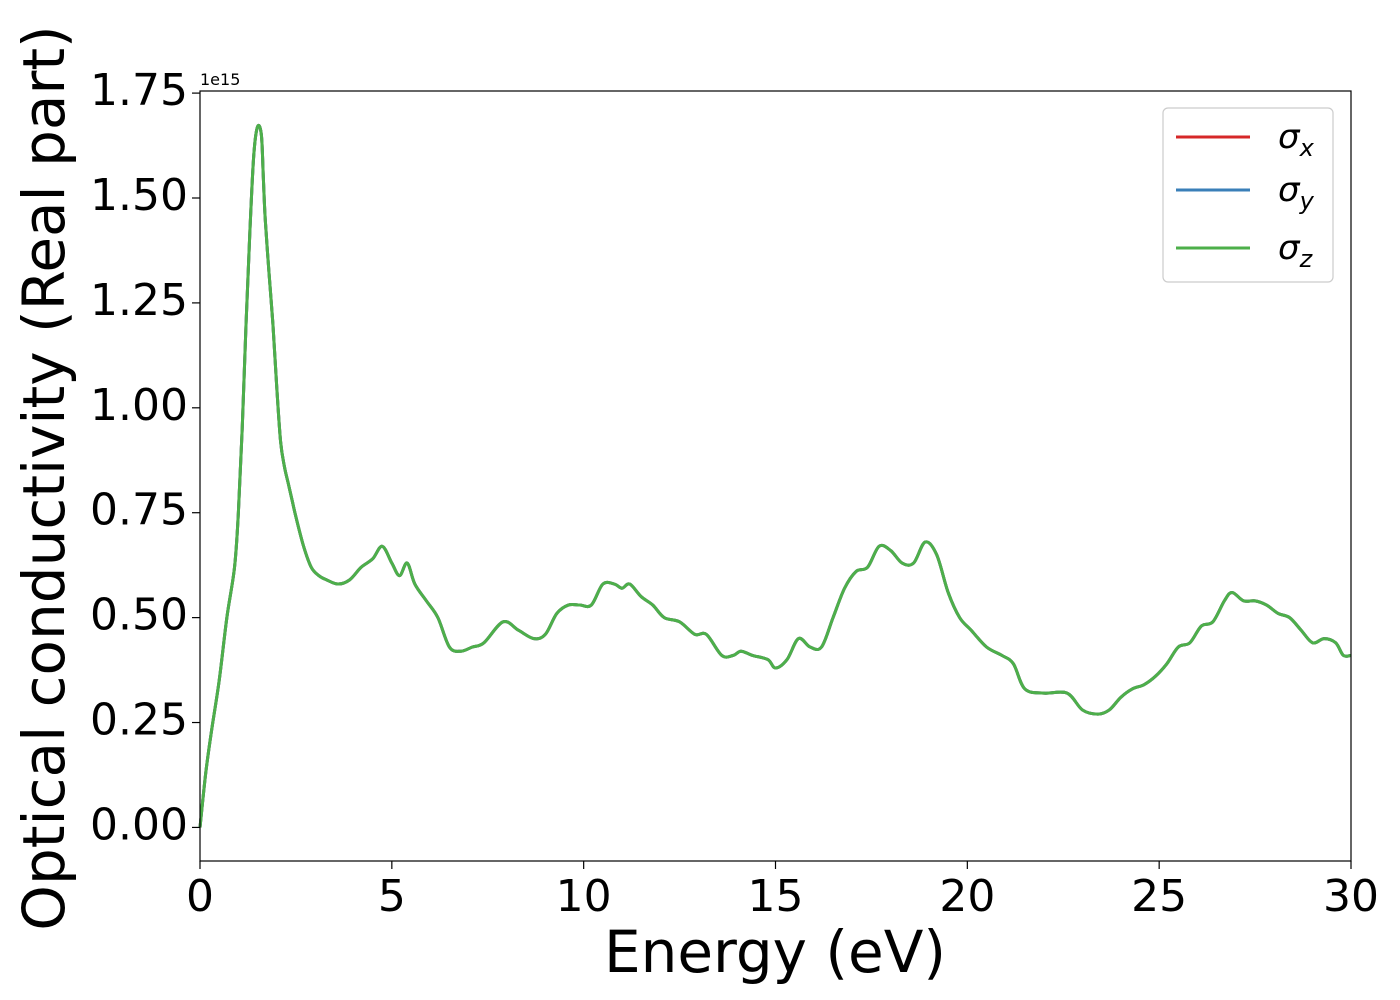  Describe the element at coordinates (44, 477) in the screenshot. I see `y-axis-label: Optical conductivity (Real part)` at that location.